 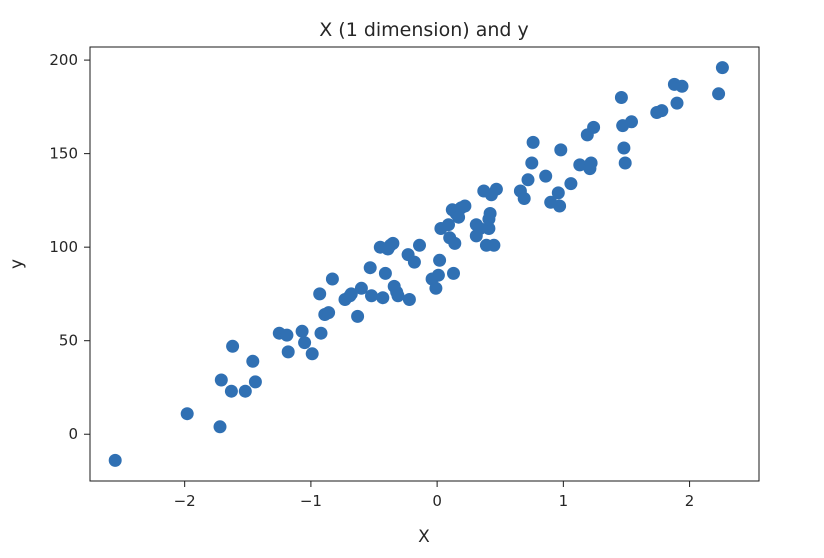 I want to click on x-tick-label: −1, so click(x=311, y=501).